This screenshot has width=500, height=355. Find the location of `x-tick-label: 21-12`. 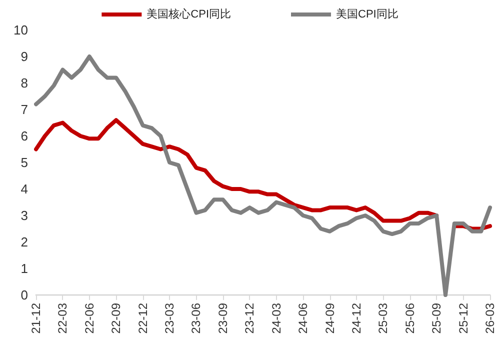

x-tick-label: 21-12 is located at coordinates (36, 318).